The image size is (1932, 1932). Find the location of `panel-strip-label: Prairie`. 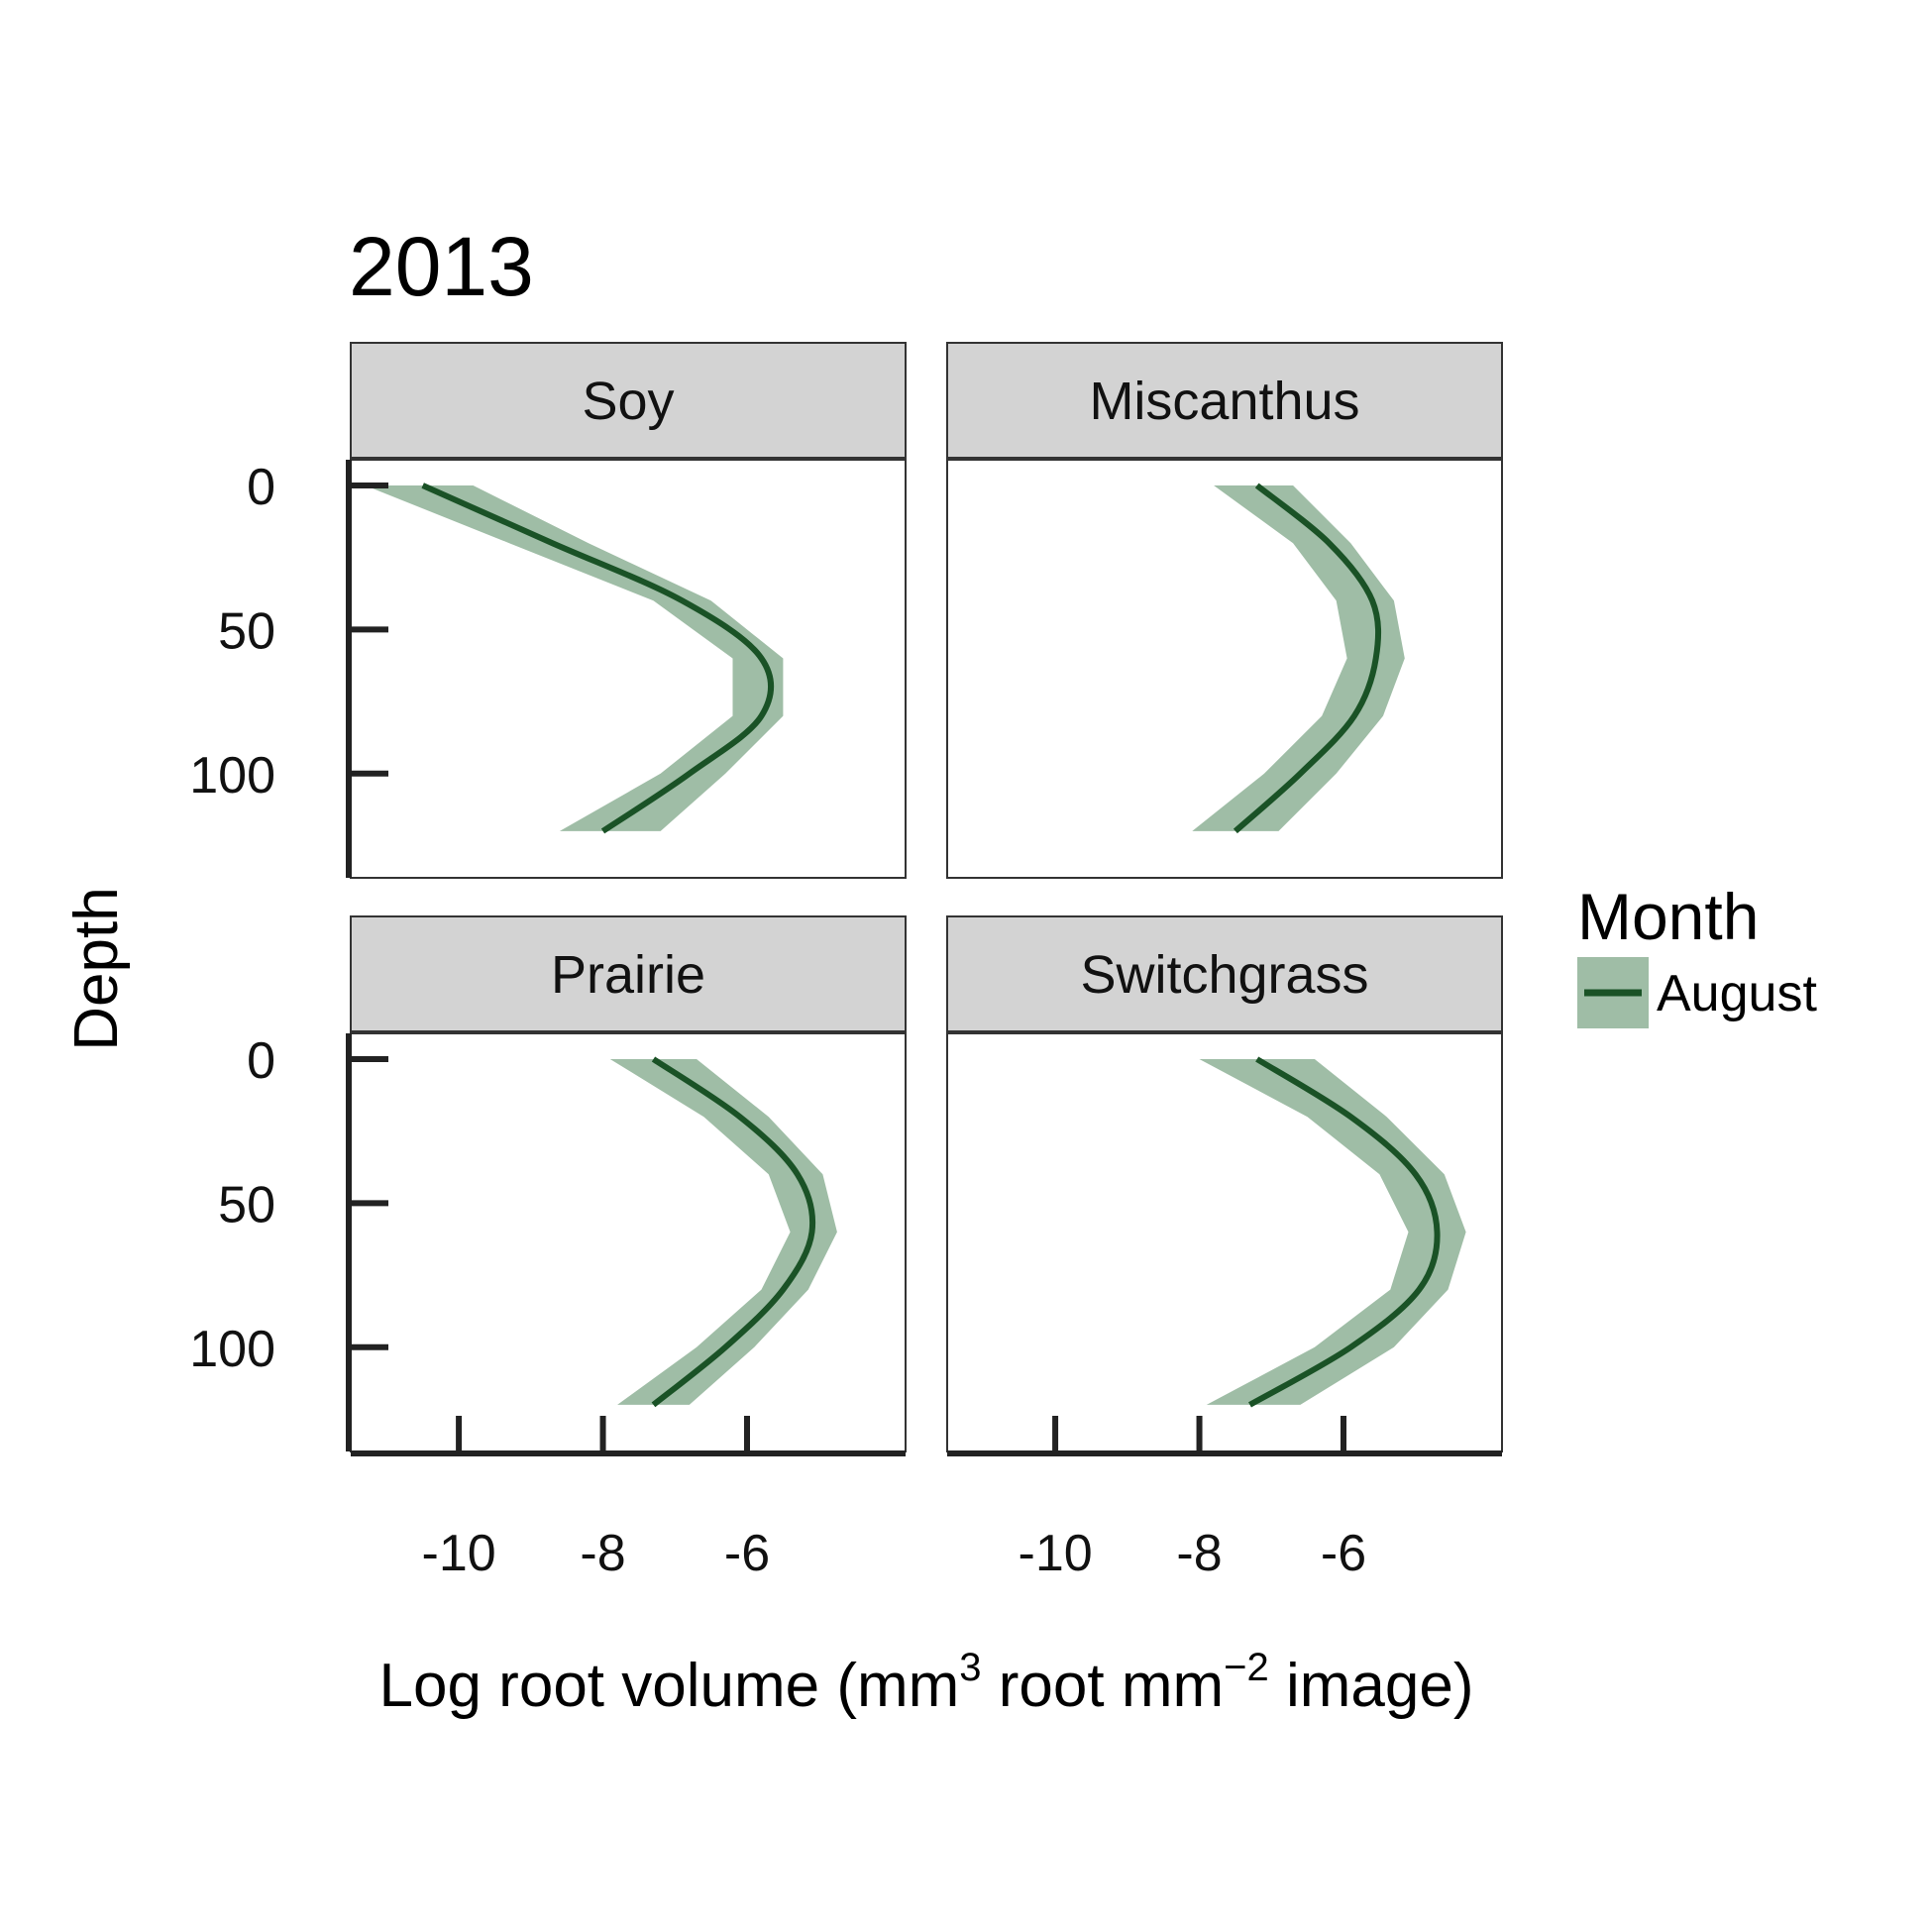

panel-strip-label: Prairie is located at coordinates (628, 975).